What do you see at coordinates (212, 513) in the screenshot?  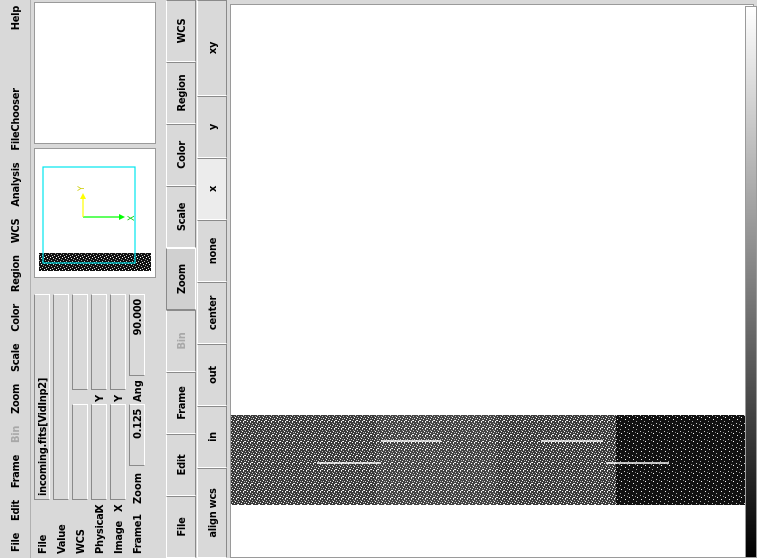 I see `zoom-align-wcs-button: align wcs` at bounding box center [212, 513].